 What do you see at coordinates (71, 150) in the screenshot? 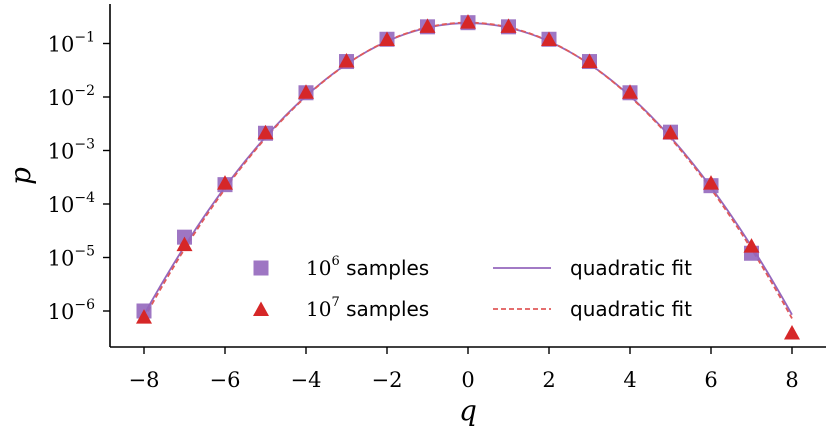
I see `y-tick-label: 10⁻³` at bounding box center [71, 150].